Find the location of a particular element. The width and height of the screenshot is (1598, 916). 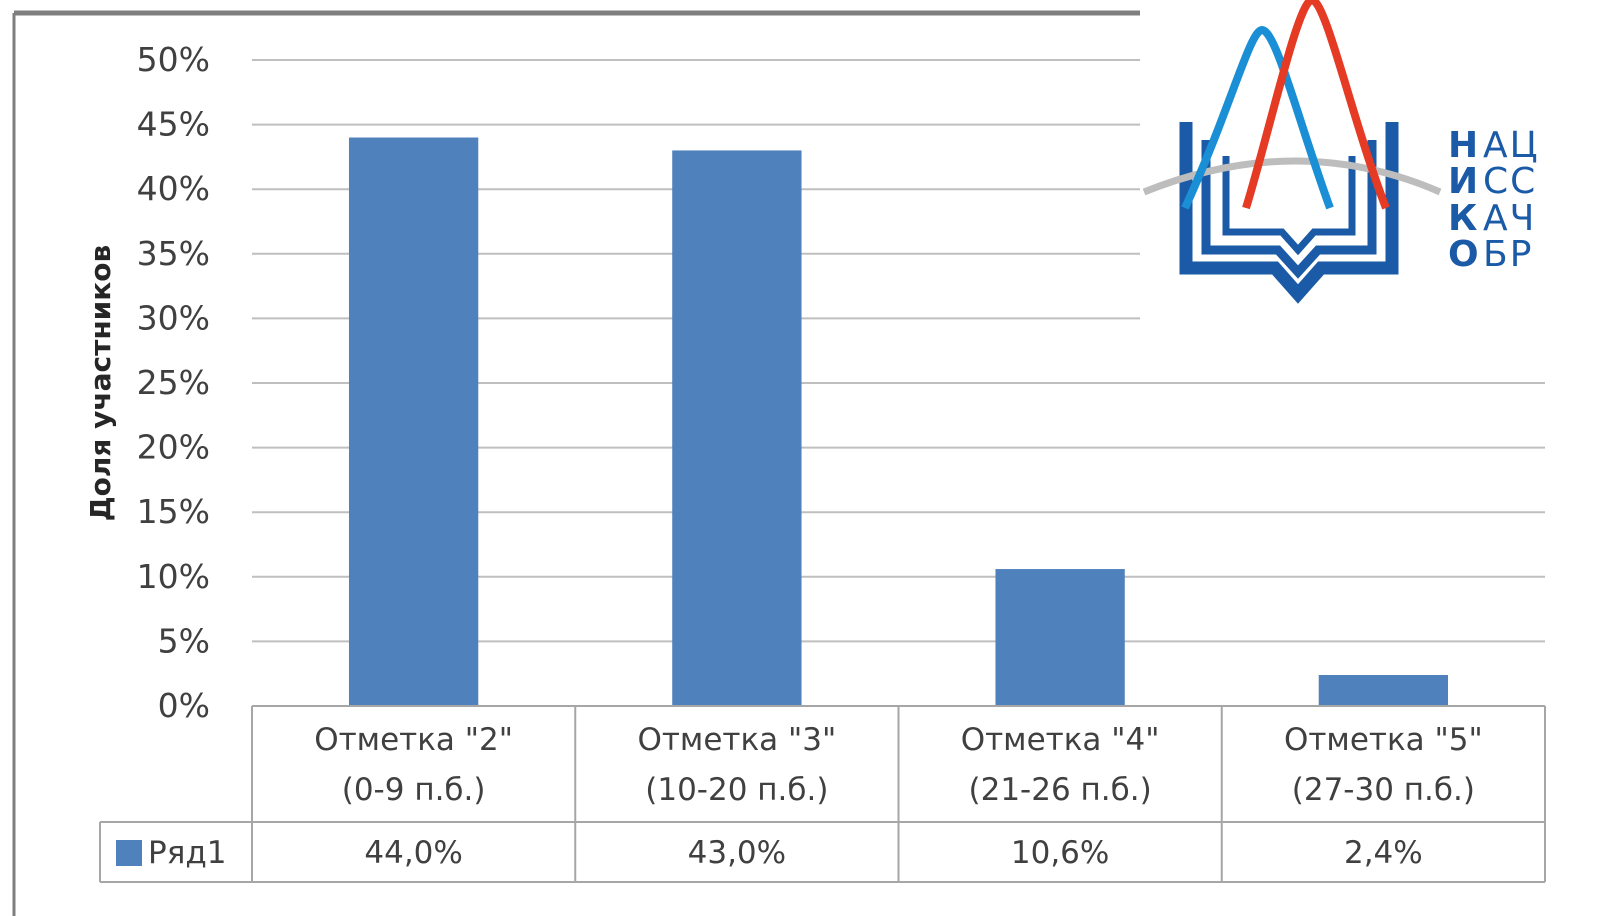

data-table-value: 10,6% is located at coordinates (1060, 853).